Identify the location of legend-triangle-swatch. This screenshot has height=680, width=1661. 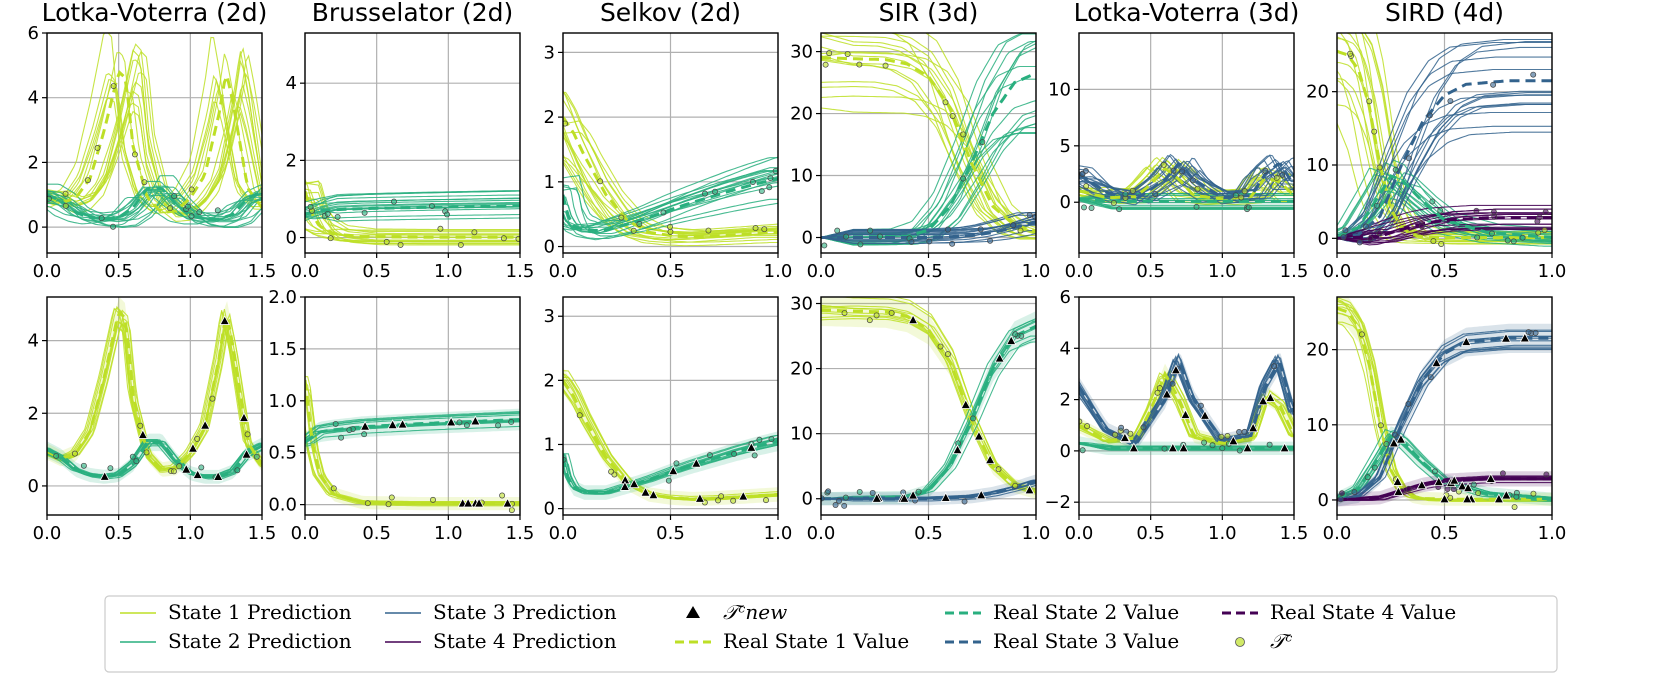
(693, 612).